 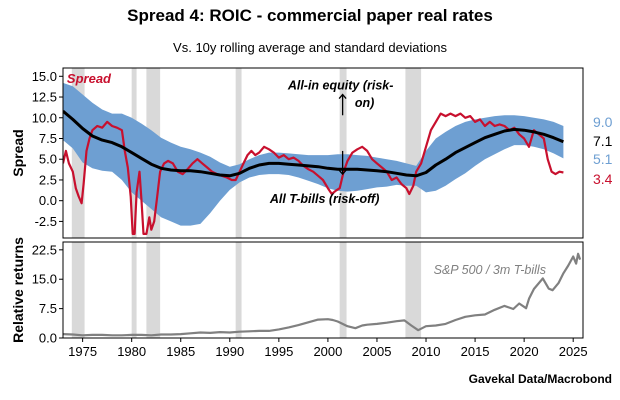 I want to click on end-value-label: 5.1, so click(x=603, y=159).